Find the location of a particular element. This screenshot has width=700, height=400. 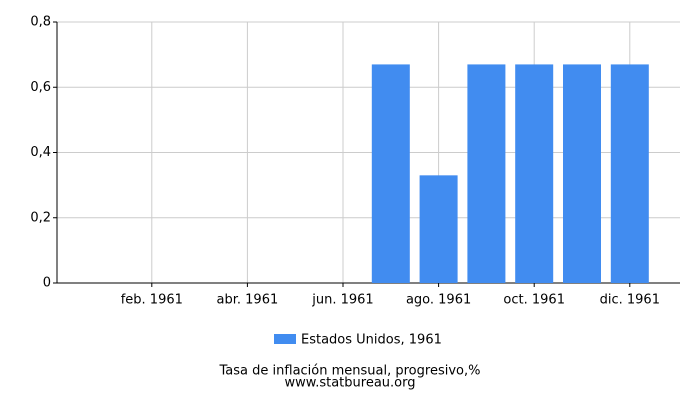

y-tick-label: 0,4 is located at coordinates (40, 152).